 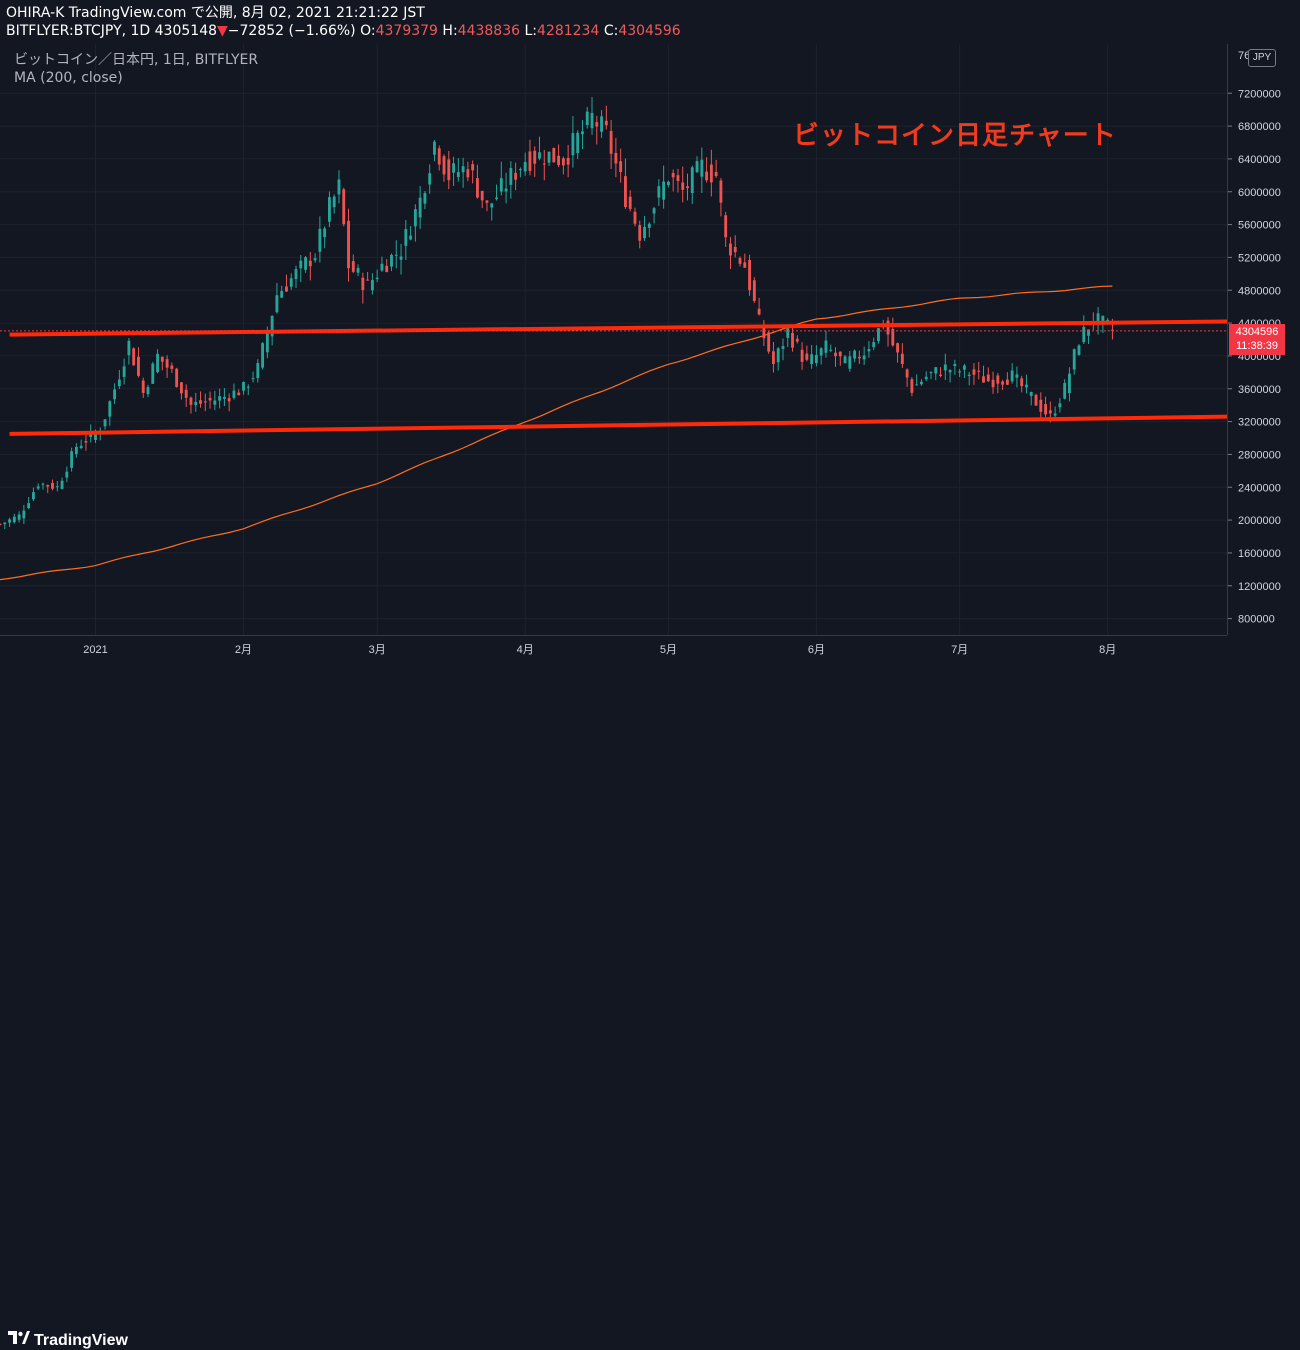 I want to click on low-label: L:, so click(x=531, y=31).